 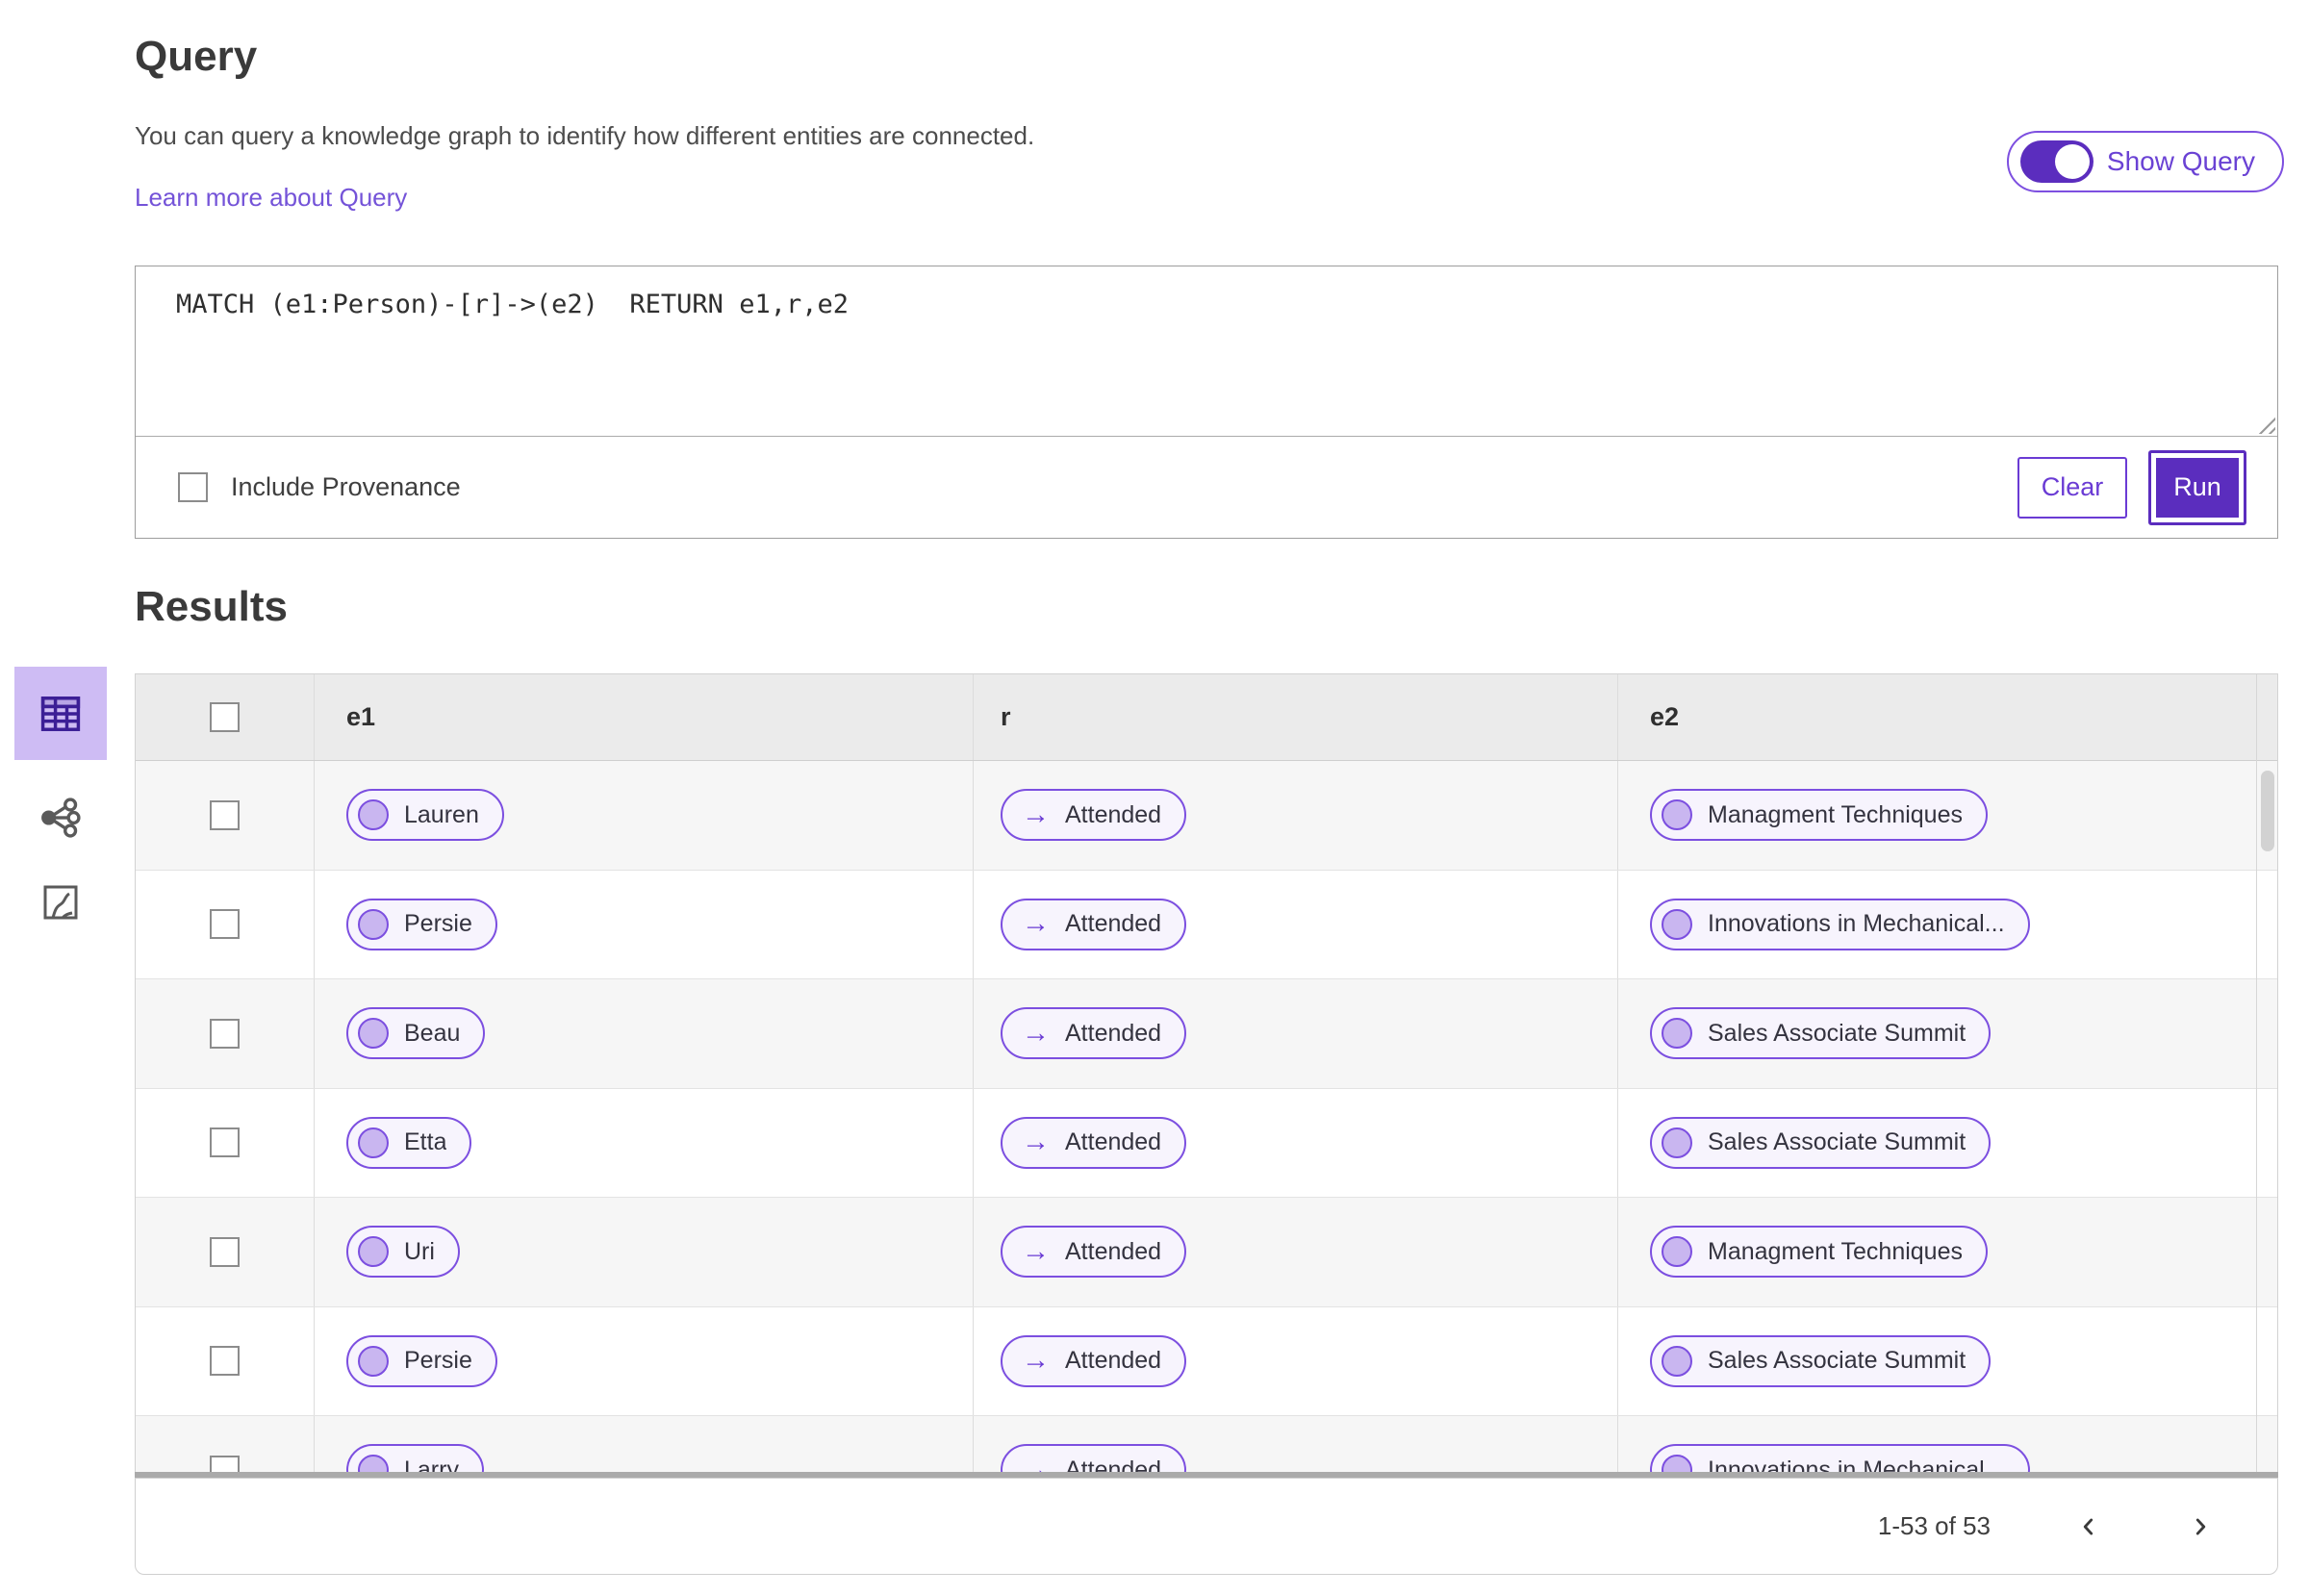 I want to click on select-all-checkbox, so click(x=225, y=717).